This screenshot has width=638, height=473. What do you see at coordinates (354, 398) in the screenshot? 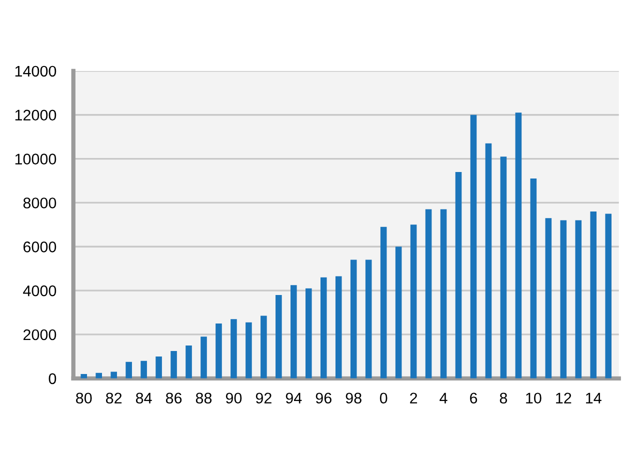
I see `x-tick-label: 98` at bounding box center [354, 398].